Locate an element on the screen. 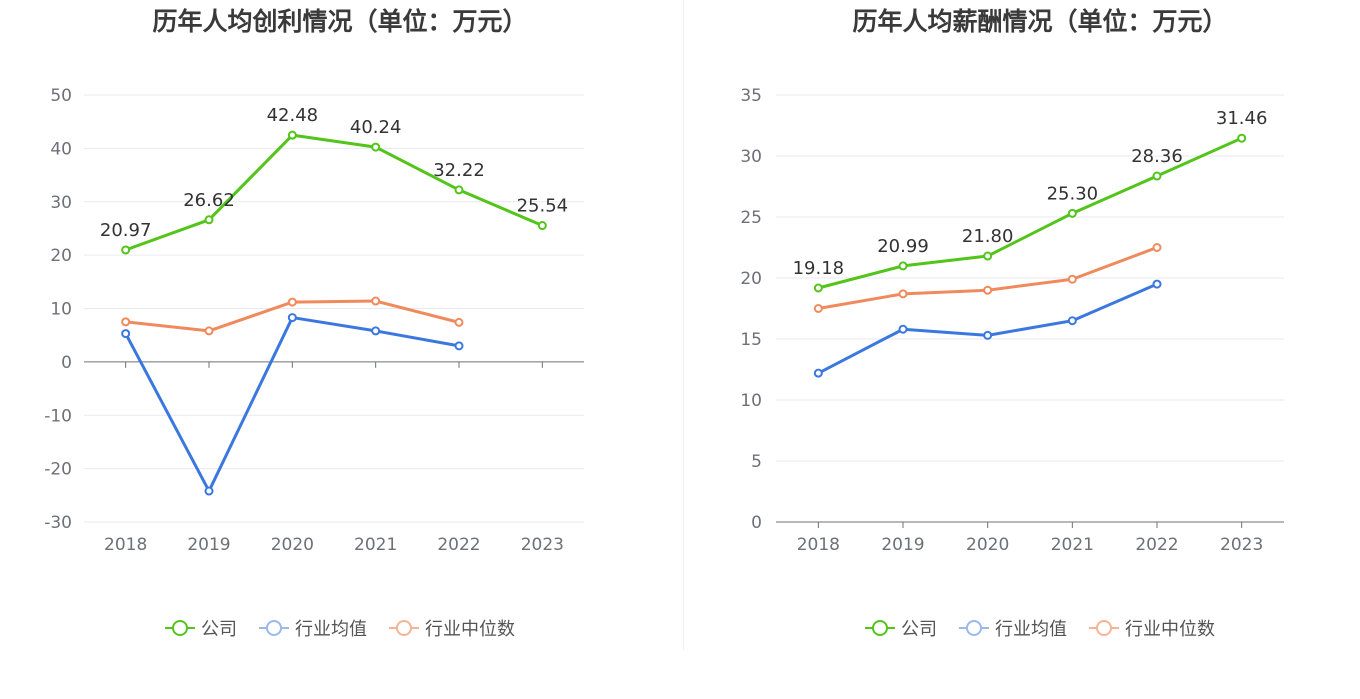 Image resolution: width=1360 pixels, height=699 pixels. y-tick-label: -20 is located at coordinates (58, 470).